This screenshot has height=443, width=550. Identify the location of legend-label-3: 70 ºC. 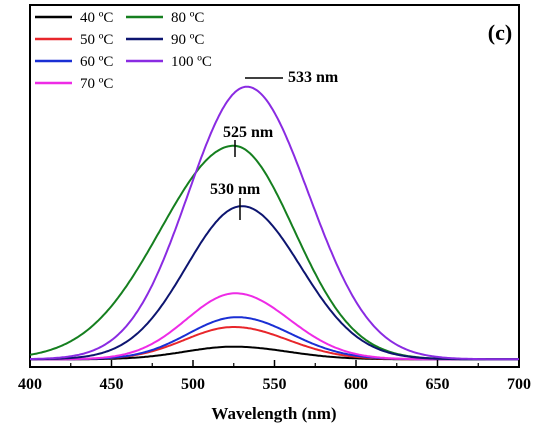
(96, 84).